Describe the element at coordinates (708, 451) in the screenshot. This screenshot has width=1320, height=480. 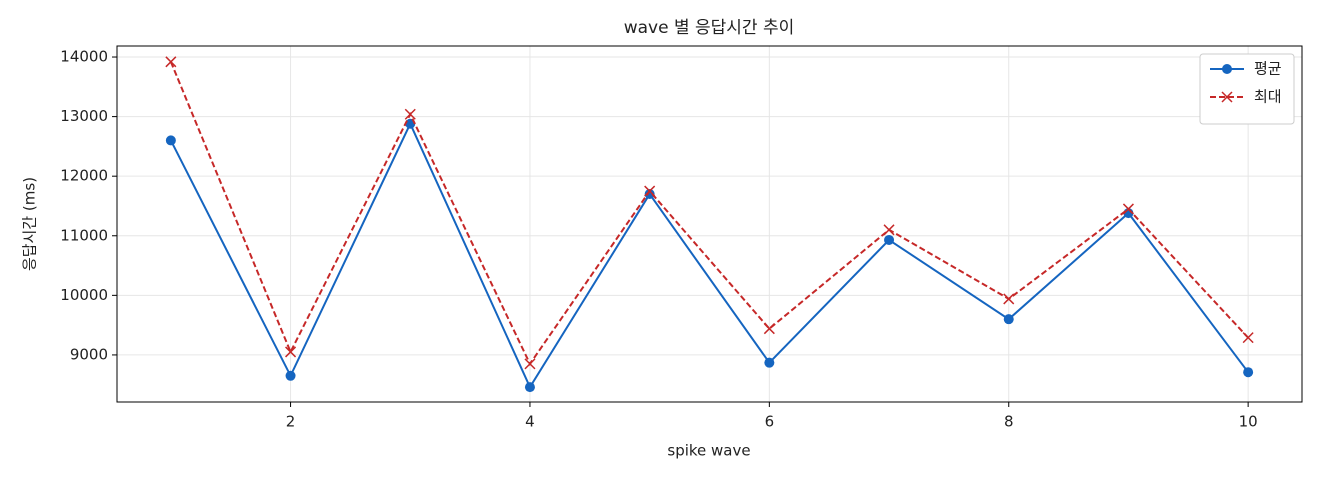
I see `x-axis-label: spike wave` at that location.